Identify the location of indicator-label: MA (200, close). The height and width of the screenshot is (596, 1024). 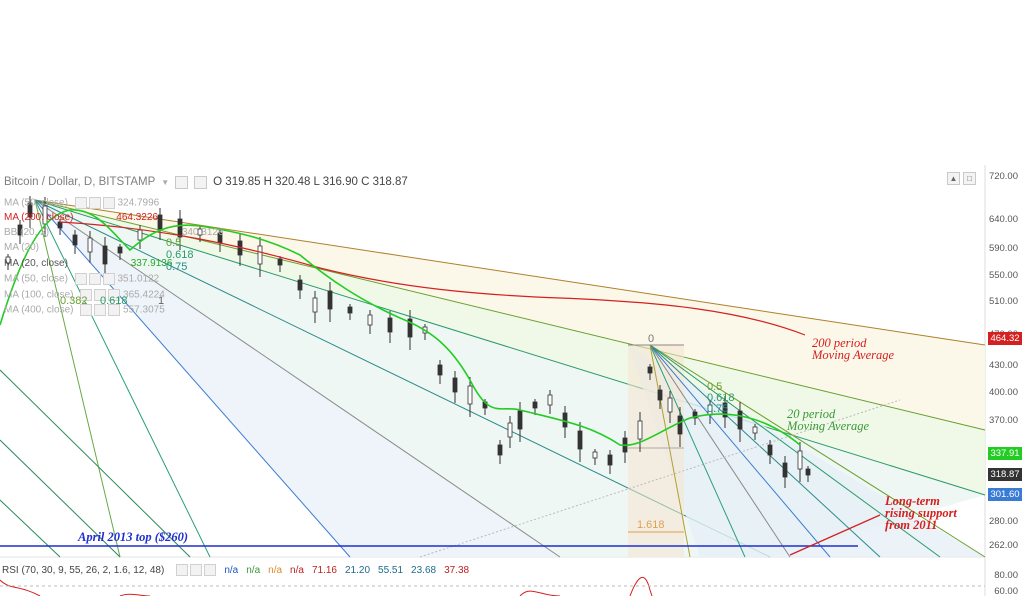
(39, 217).